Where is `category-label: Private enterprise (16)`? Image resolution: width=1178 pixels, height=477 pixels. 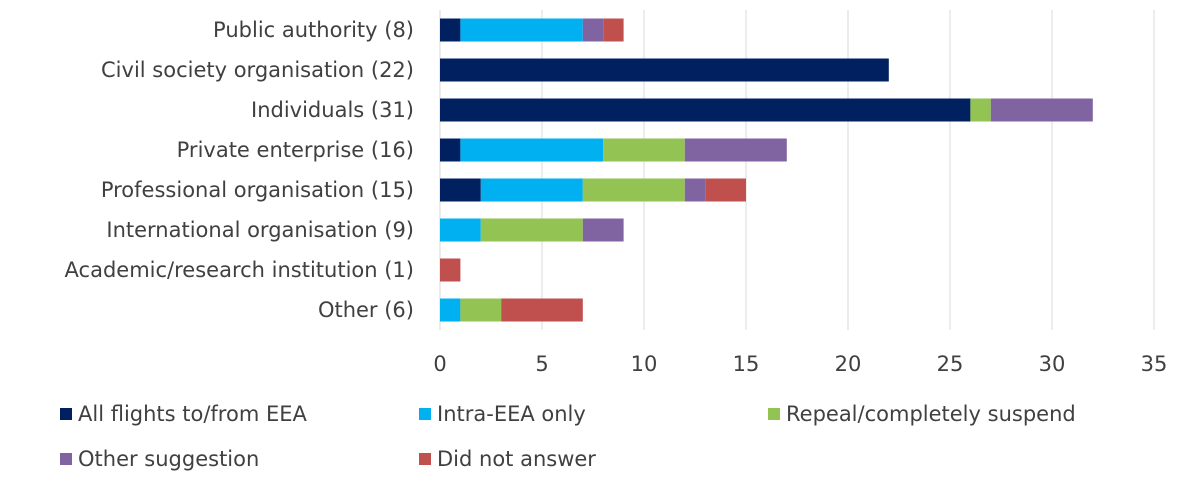 category-label: Private enterprise (16) is located at coordinates (295, 150).